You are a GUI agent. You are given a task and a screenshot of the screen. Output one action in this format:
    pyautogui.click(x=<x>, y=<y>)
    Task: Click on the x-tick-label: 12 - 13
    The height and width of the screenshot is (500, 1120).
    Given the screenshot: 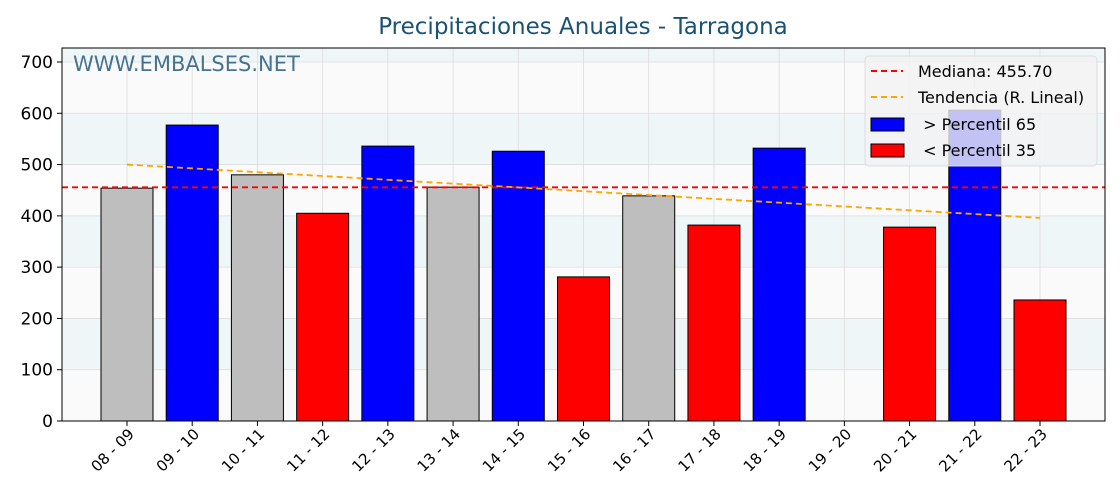 What is the action you would take?
    pyautogui.click(x=373, y=450)
    